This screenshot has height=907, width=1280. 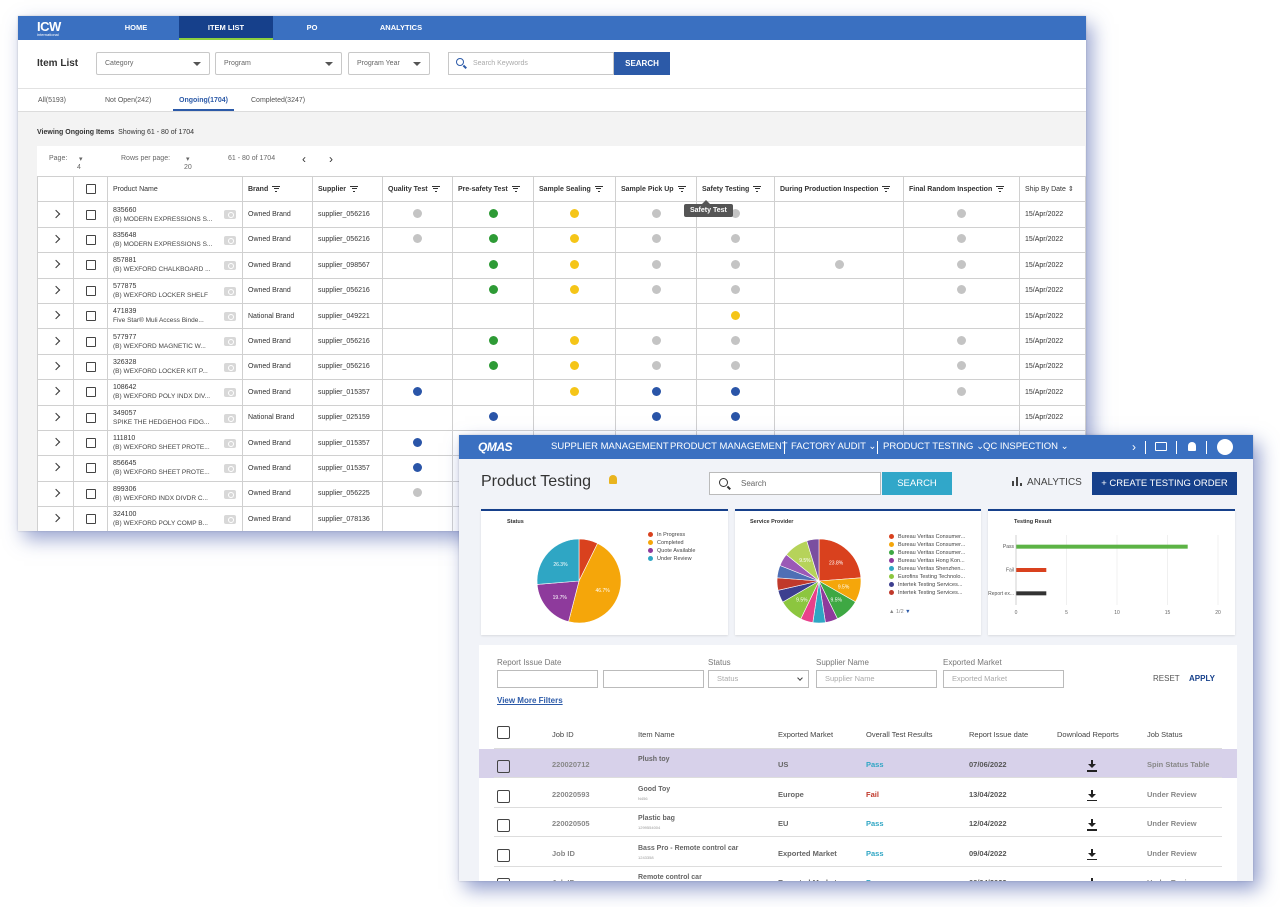 What do you see at coordinates (1225, 447) in the screenshot?
I see `avatar` at bounding box center [1225, 447].